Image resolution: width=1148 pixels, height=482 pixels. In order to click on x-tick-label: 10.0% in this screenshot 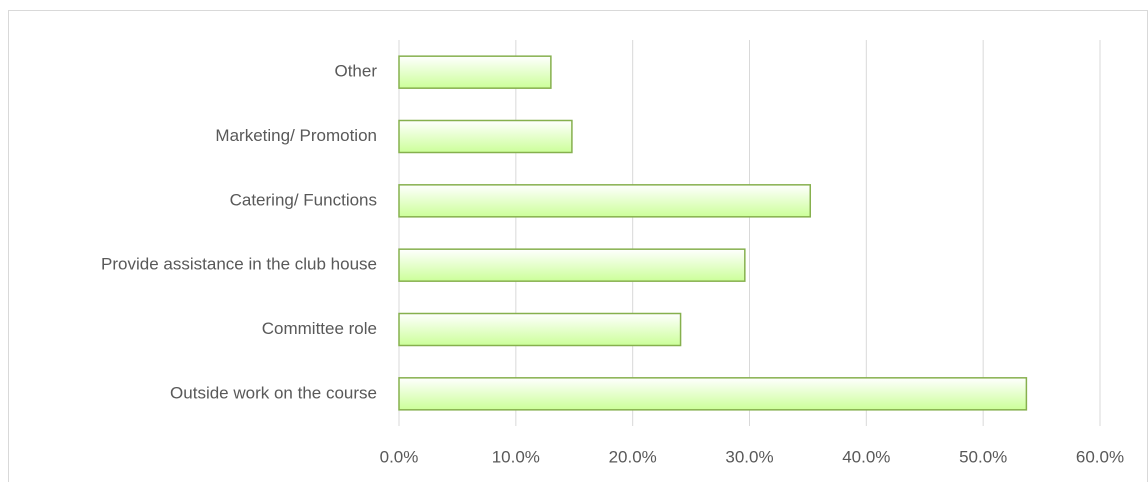, I will do `click(516, 456)`.